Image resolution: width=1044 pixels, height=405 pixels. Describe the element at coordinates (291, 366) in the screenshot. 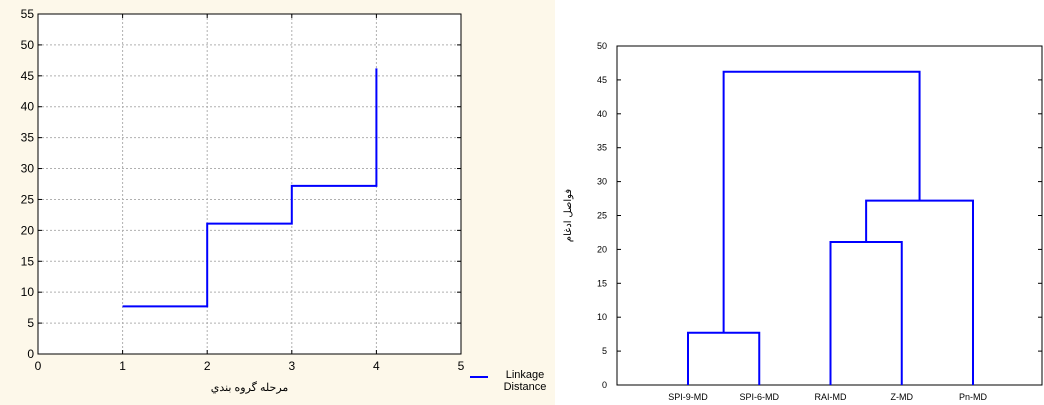

I see `x-tick-label: 3` at that location.